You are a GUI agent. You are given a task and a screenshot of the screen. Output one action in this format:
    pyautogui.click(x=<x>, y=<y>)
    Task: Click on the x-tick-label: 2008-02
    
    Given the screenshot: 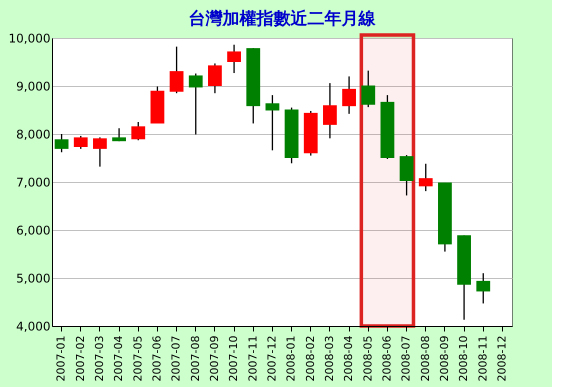 What is the action you would take?
    pyautogui.click(x=310, y=359)
    